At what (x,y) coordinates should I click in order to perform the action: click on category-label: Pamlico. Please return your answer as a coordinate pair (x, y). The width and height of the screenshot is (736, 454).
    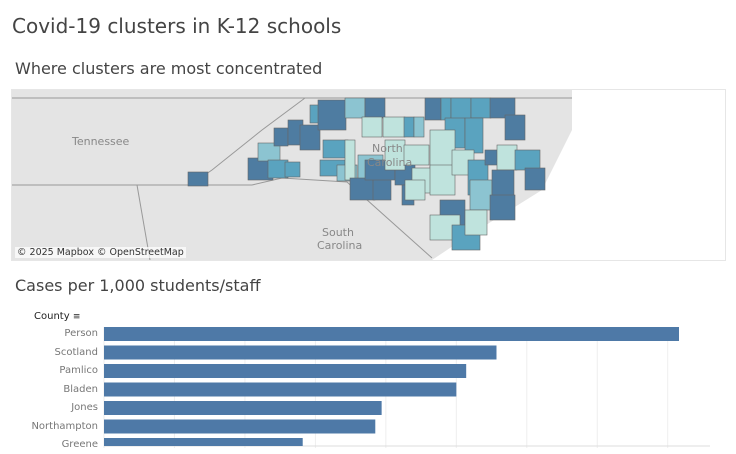
    Looking at the image, I should click on (78, 370).